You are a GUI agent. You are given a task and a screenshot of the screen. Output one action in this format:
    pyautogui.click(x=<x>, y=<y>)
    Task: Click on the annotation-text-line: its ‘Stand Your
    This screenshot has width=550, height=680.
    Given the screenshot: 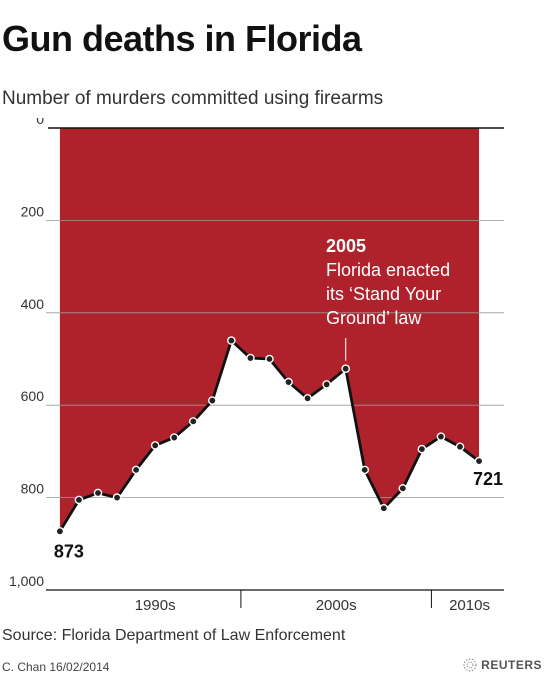 What is the action you would take?
    pyautogui.click(x=383, y=294)
    